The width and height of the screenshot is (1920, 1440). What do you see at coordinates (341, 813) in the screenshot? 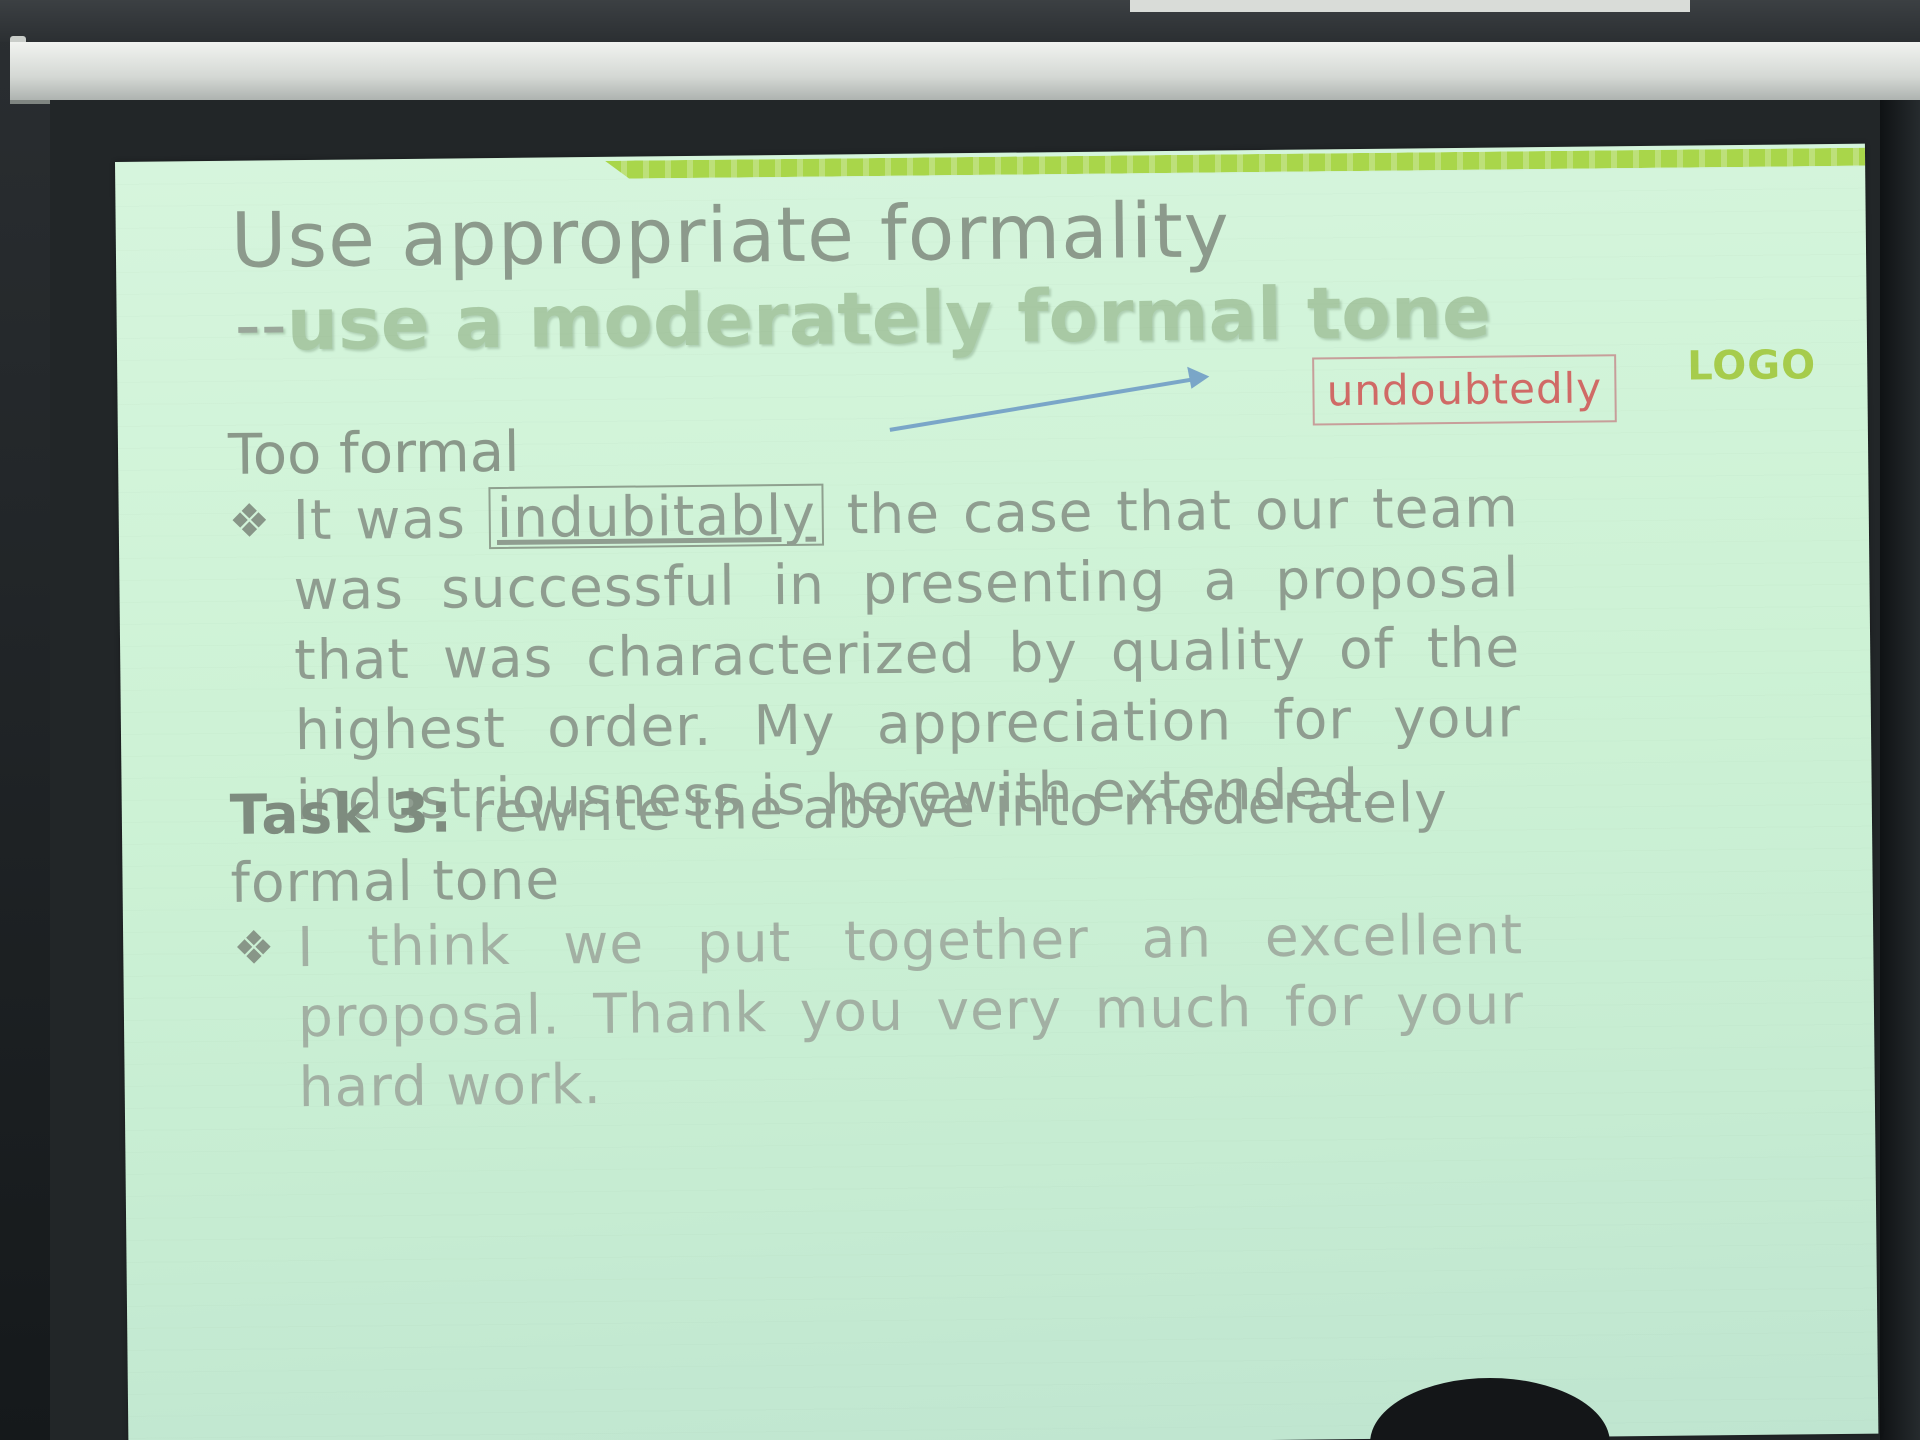
I see `task-label: Task 3:` at bounding box center [341, 813].